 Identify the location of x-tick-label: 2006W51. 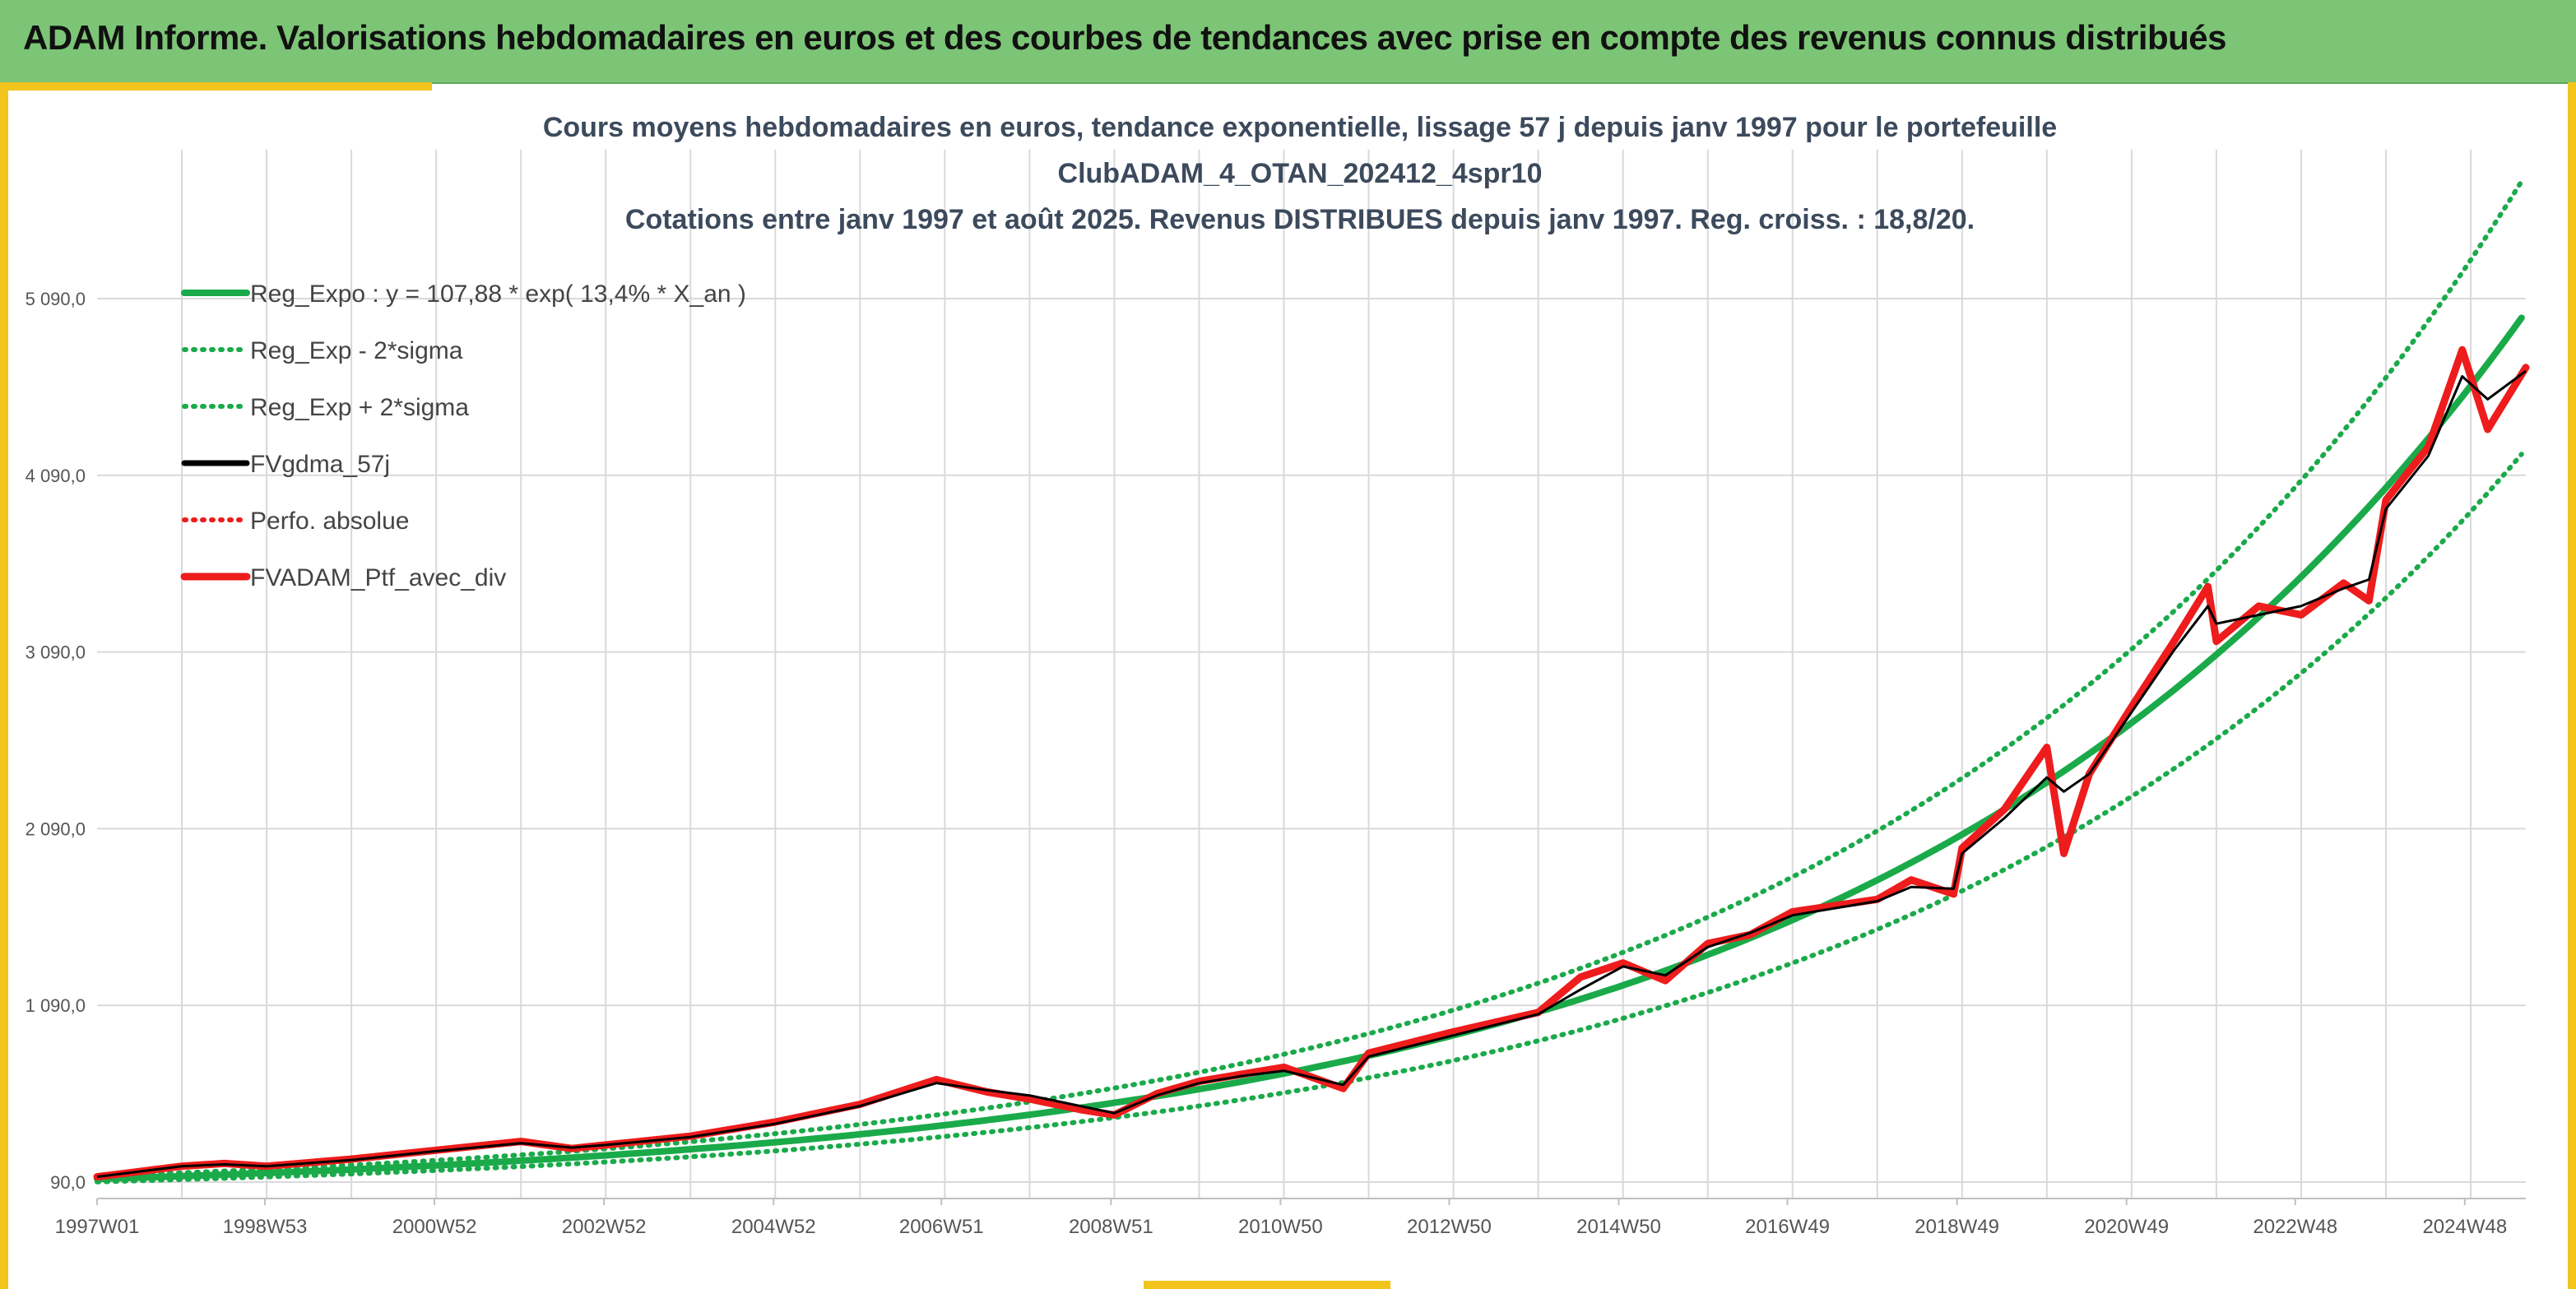
(941, 1227).